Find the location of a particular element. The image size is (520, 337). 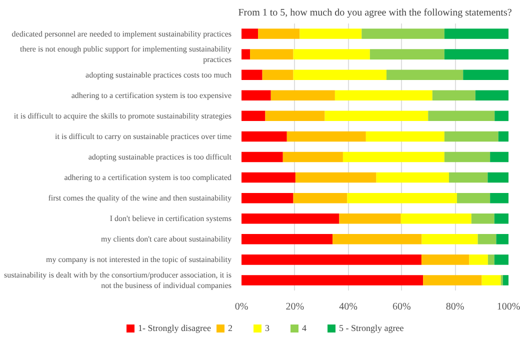

y-tick-label: there is not enough public support for implementing sustainability practices is located at coordinates (126, 54).